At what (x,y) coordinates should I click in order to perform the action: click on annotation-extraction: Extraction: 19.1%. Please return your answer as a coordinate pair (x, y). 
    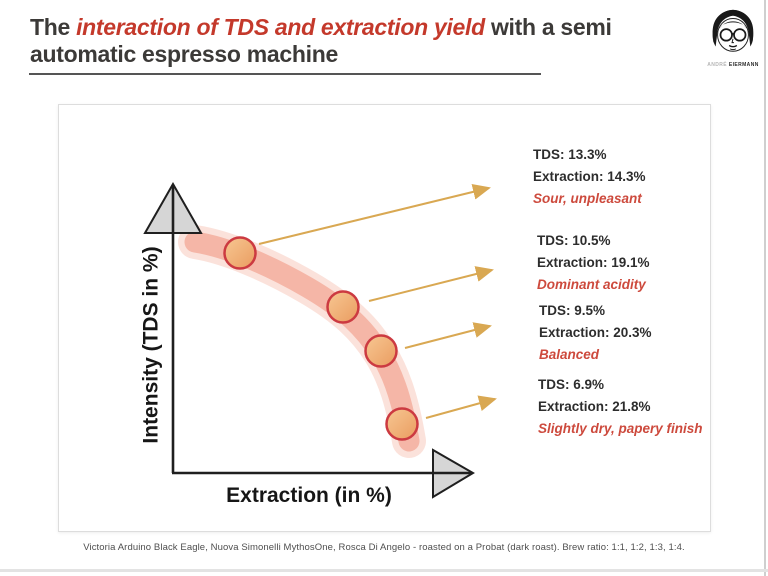
    Looking at the image, I should click on (593, 262).